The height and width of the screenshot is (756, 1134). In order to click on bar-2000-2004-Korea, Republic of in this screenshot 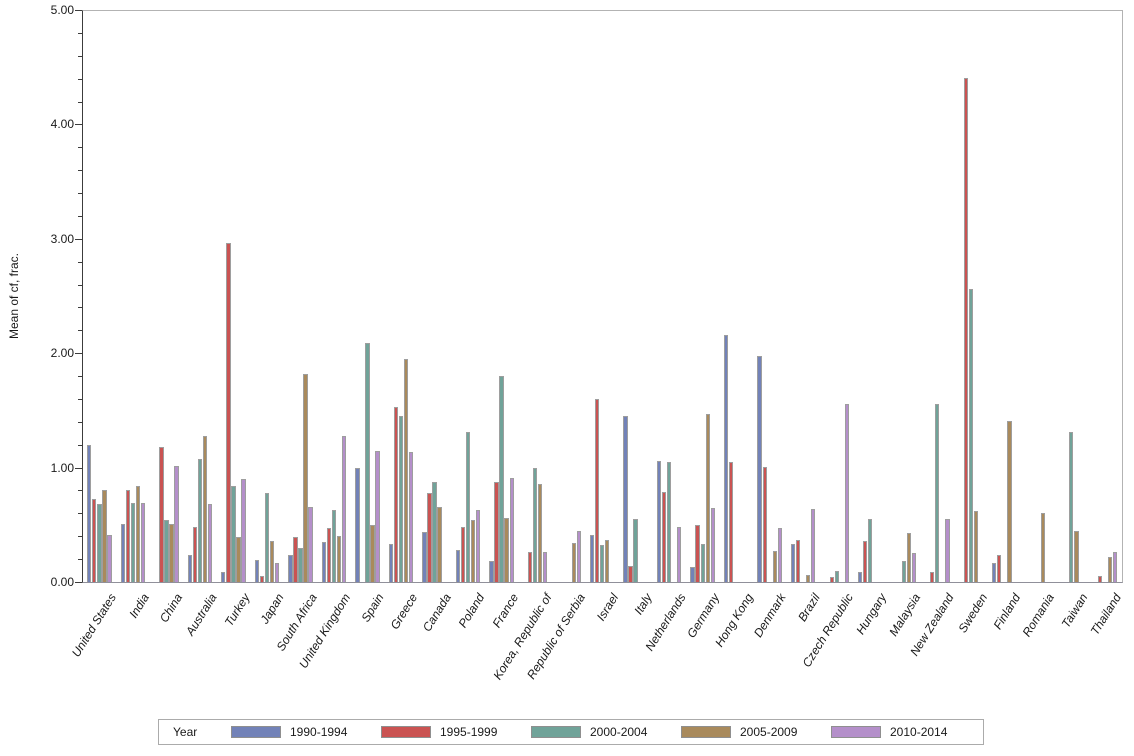, I will do `click(535, 524)`.